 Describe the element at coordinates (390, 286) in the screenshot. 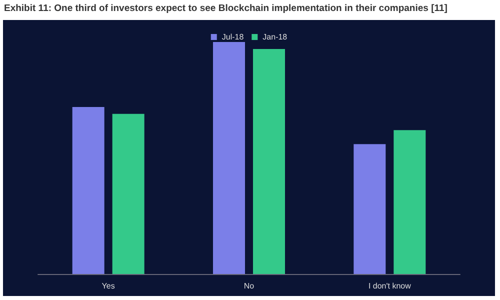

I see `x-tick-label: I don't know` at that location.